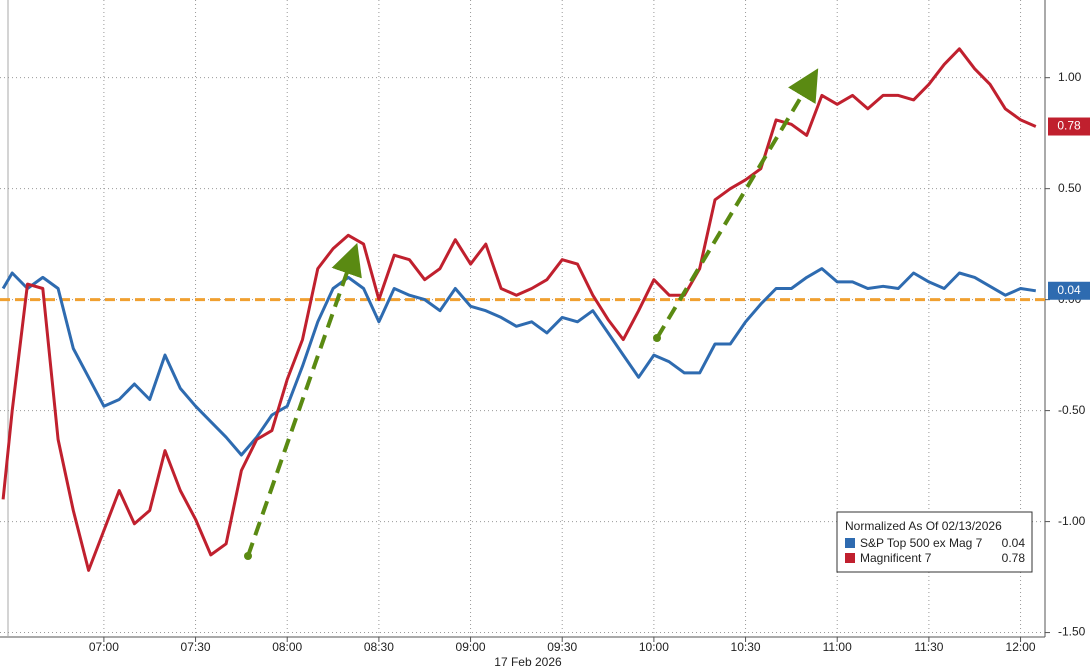  I want to click on x-tick-label: 08:30, so click(379, 647).